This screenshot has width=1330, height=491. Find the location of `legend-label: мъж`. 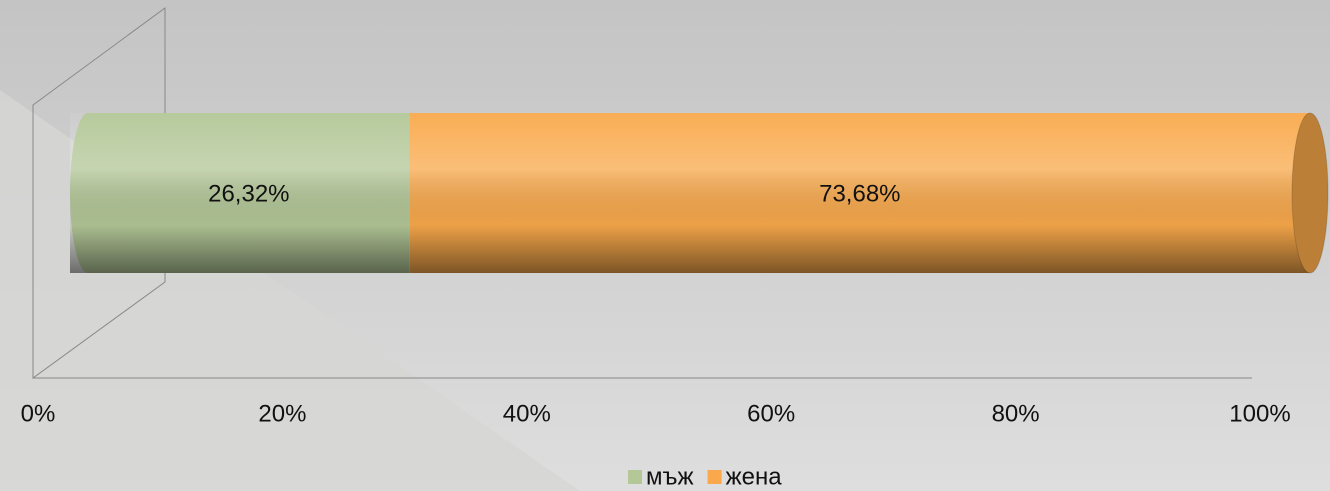

legend-label: мъж is located at coordinates (670, 476).